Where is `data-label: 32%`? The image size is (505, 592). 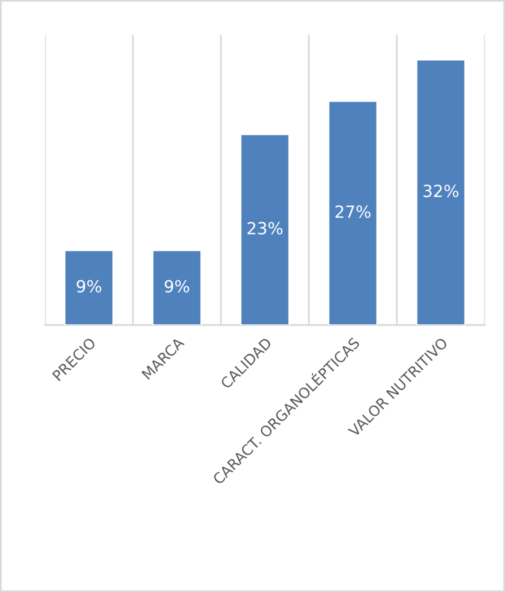 data-label: 32% is located at coordinates (441, 191).